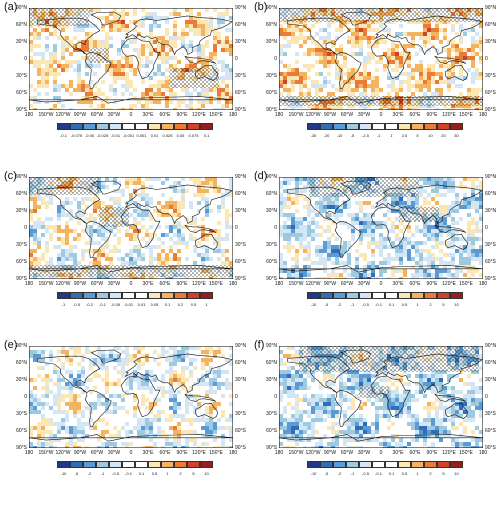  What do you see at coordinates (180, 295) in the screenshot?
I see `colorbar-box` at bounding box center [180, 295].